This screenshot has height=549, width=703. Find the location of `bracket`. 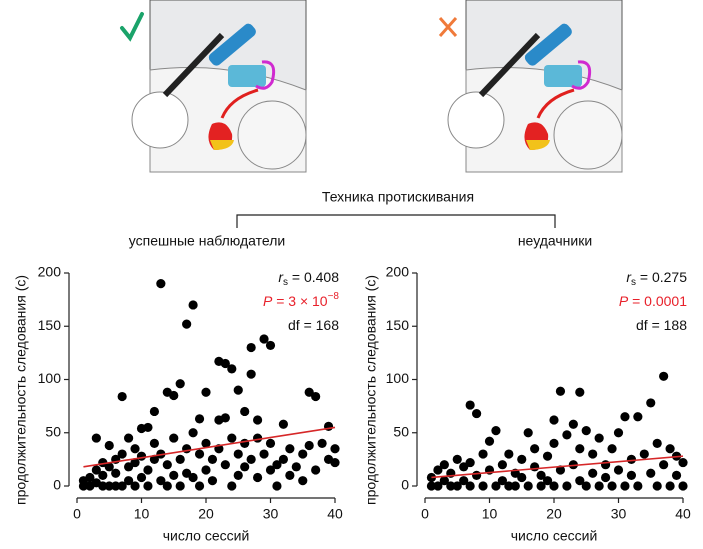

bracket is located at coordinates (396, 221).